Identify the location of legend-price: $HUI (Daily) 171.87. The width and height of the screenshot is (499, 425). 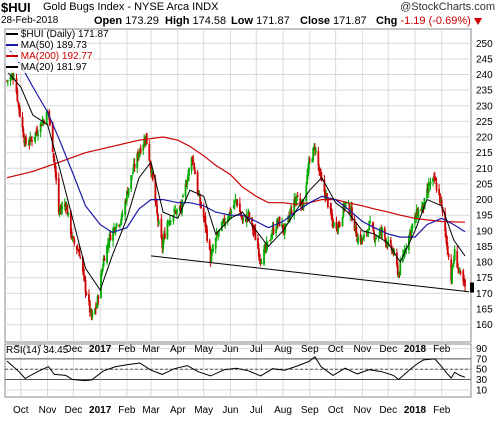
(57, 35).